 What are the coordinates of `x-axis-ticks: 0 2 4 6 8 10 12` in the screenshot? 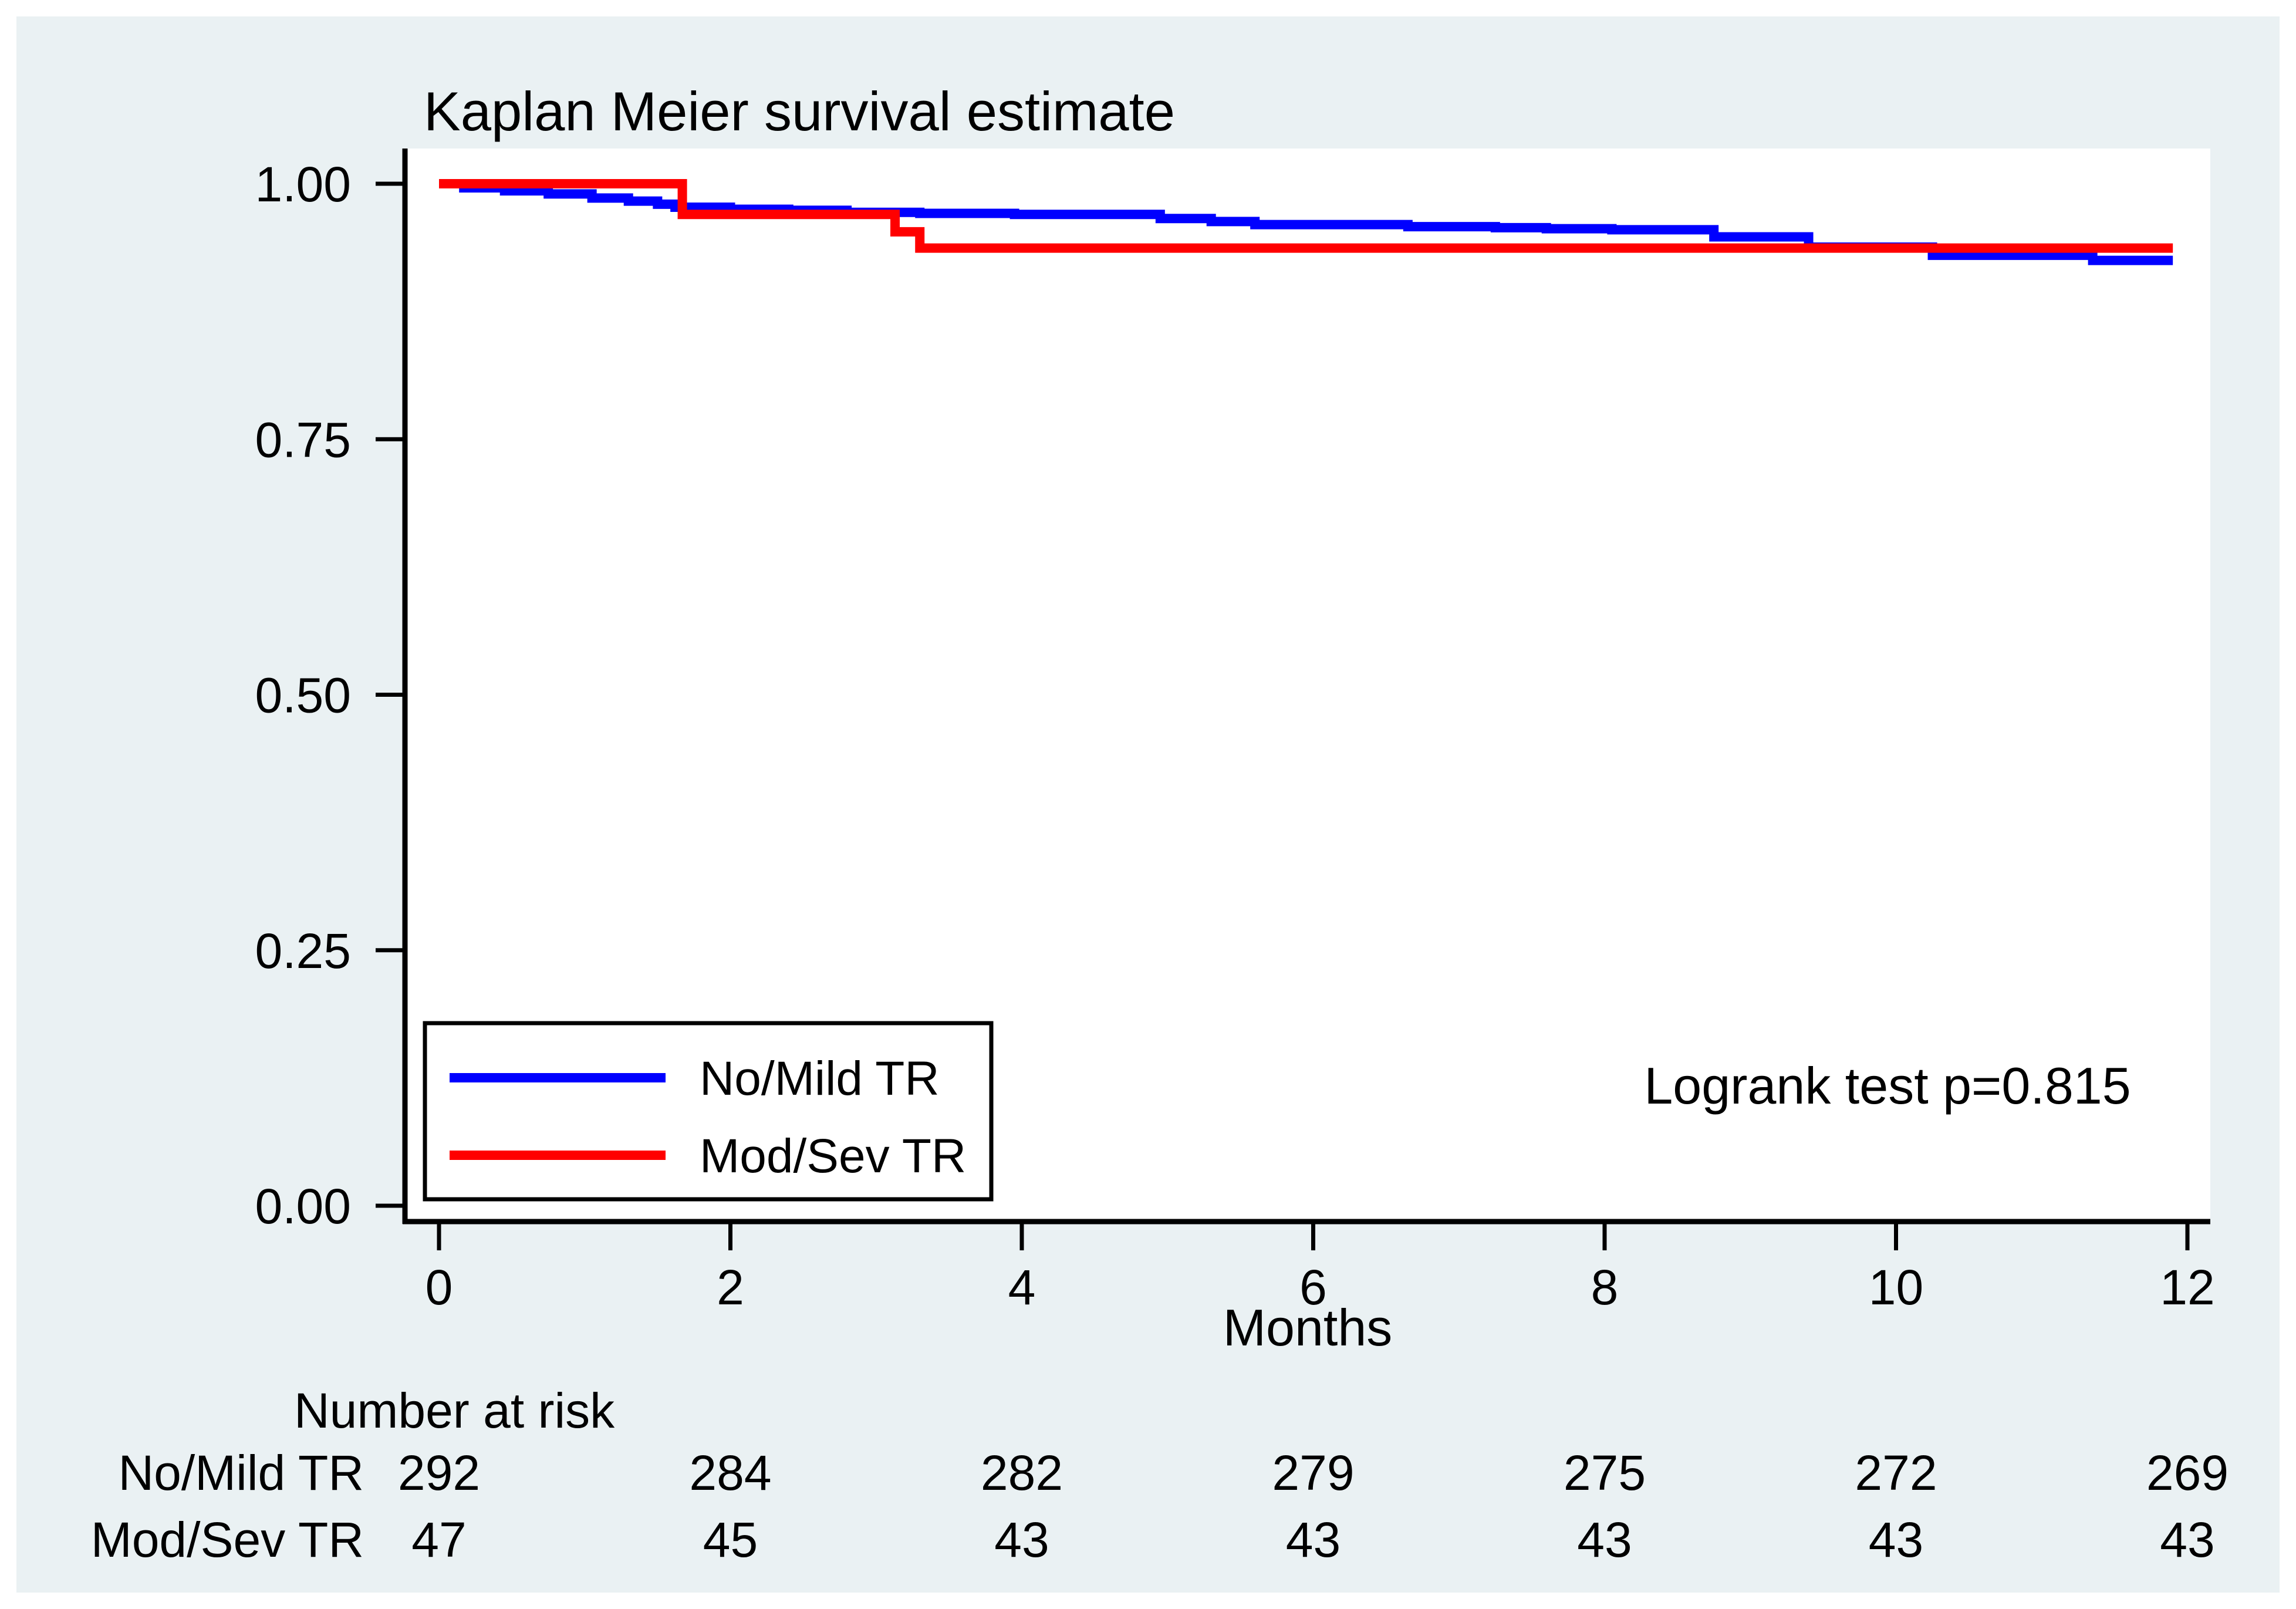 It's located at (1320, 1268).